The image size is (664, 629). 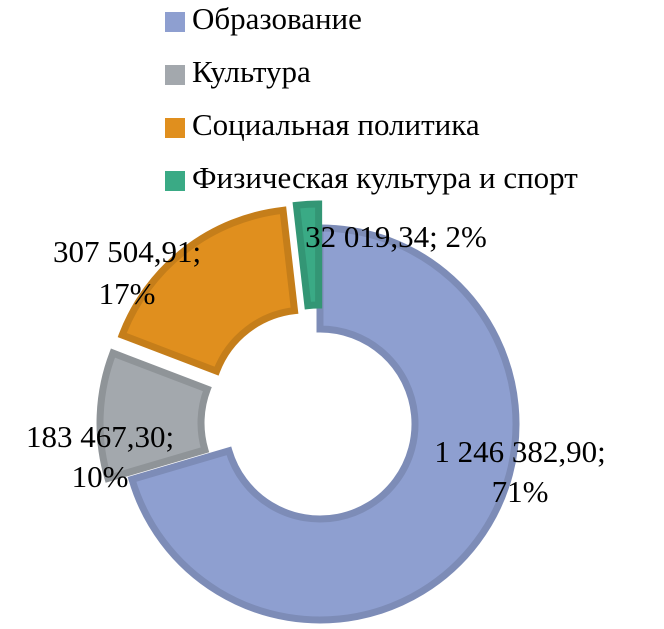 I want to click on legend-label: Образование, so click(x=277, y=18).